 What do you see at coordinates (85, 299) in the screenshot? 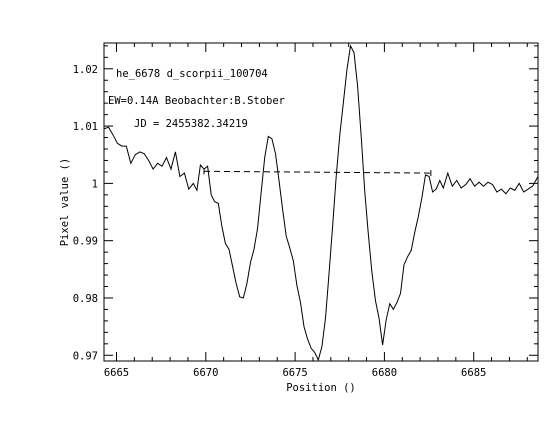
I see `y-tick-label: 0.98` at bounding box center [85, 299].